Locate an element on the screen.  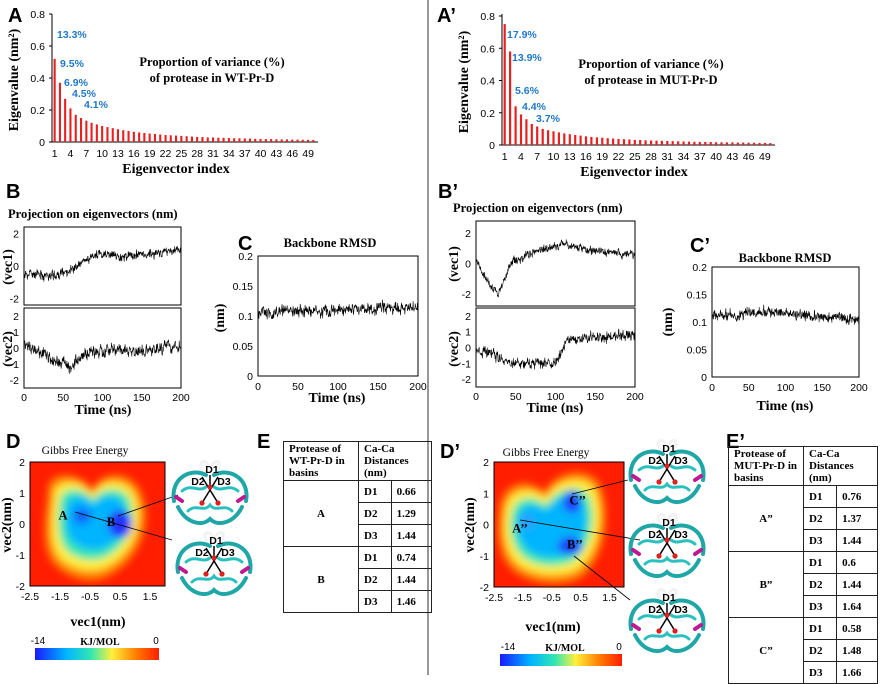
chart-title-line1: Proportion of variance (%) is located at coordinates (650, 64).